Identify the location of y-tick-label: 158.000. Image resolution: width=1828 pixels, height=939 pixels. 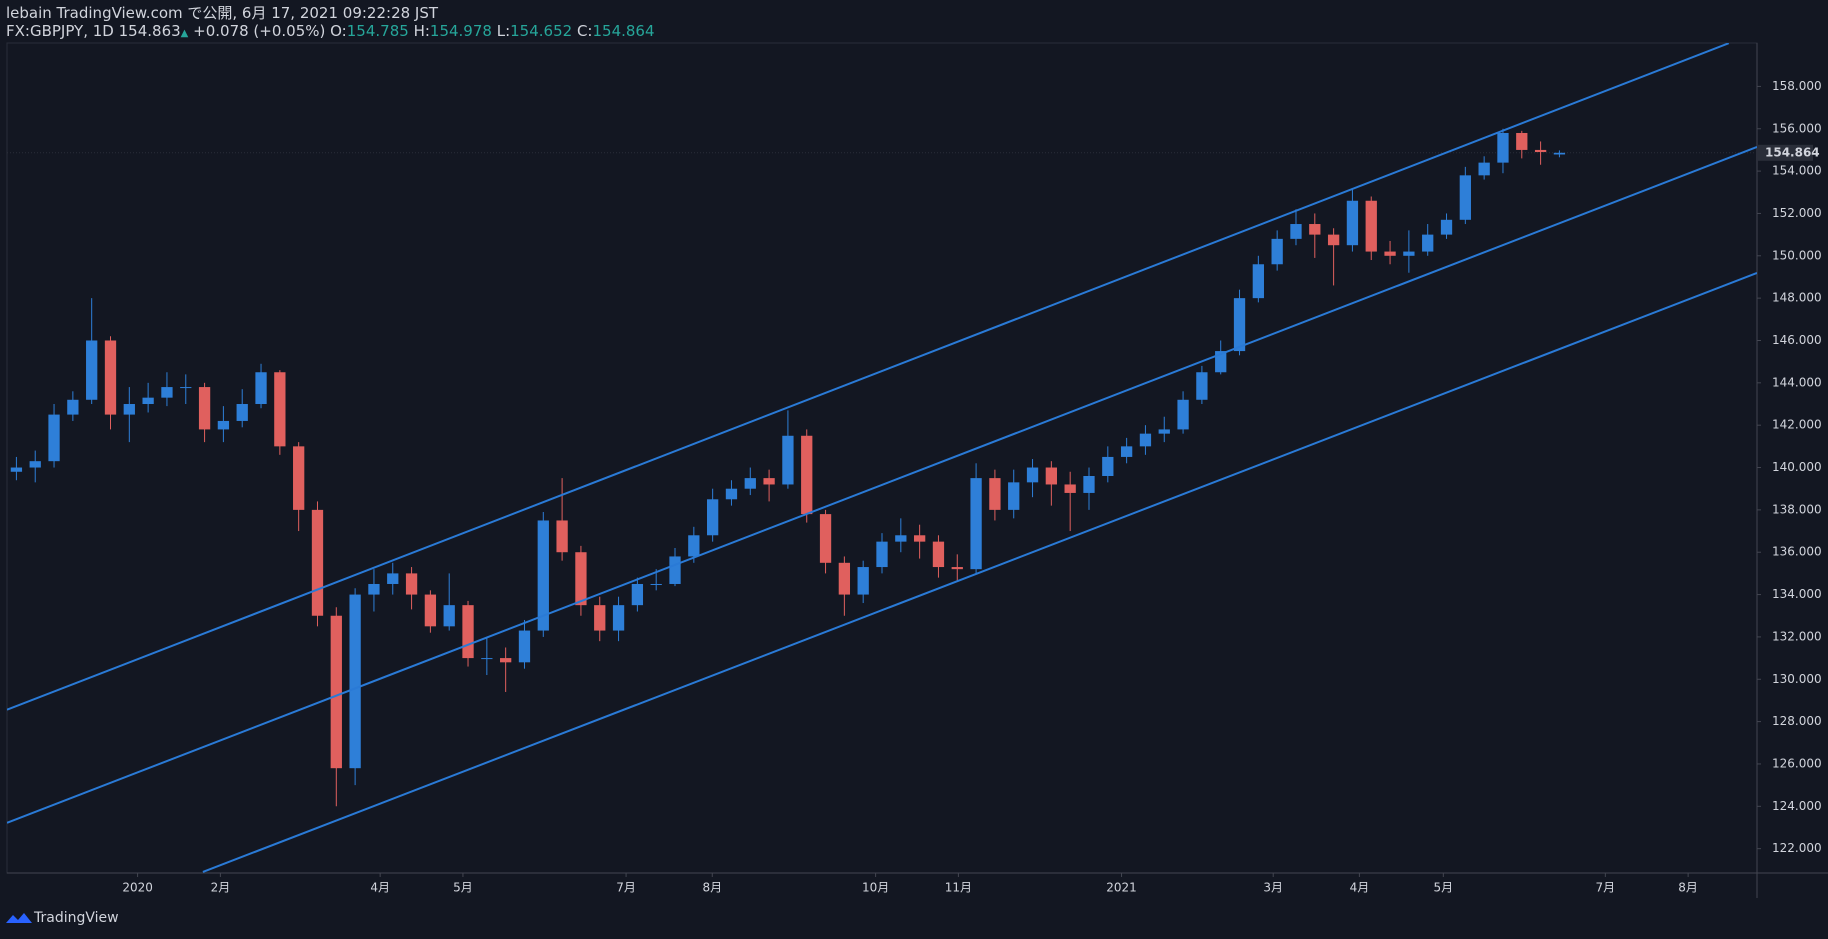
(1797, 86).